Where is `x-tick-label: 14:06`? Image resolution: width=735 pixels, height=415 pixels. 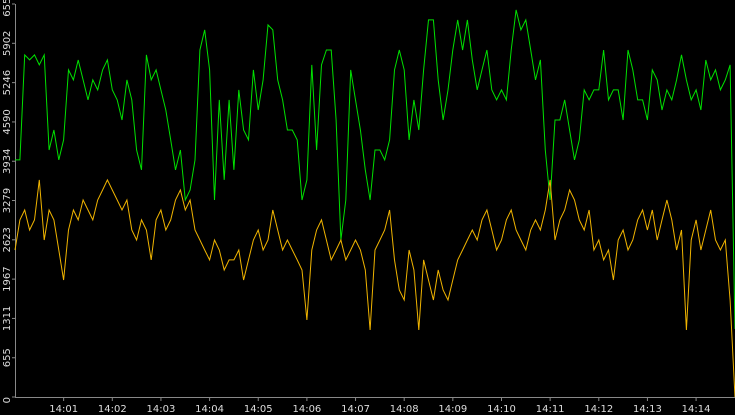 x-tick-label: 14:06 is located at coordinates (306, 409).